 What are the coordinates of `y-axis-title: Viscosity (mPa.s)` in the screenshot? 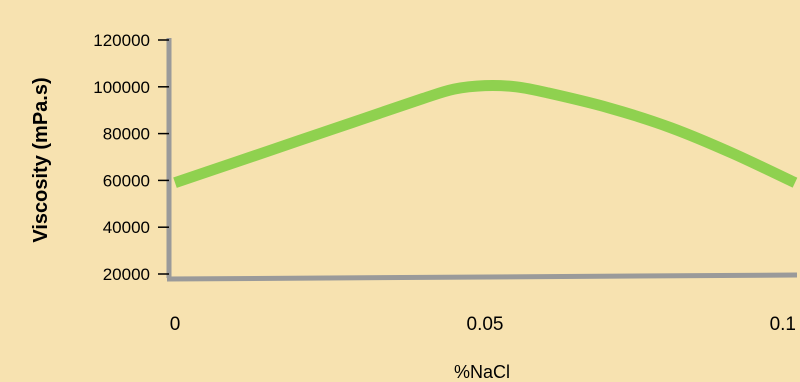 It's located at (41, 159).